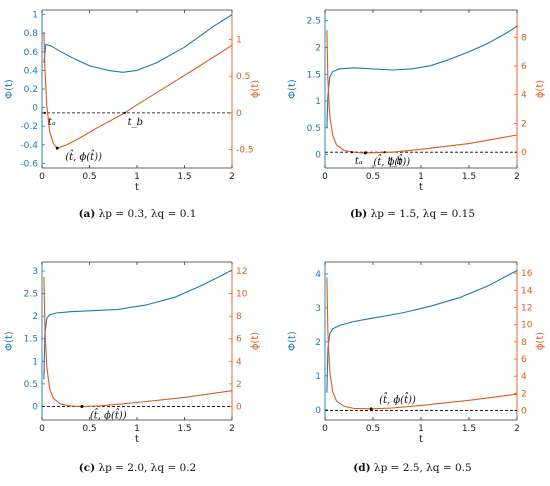 The width and height of the screenshot is (550, 486). What do you see at coordinates (527, 274) in the screenshot?
I see `y-right-tick-label: 16` at bounding box center [527, 274].